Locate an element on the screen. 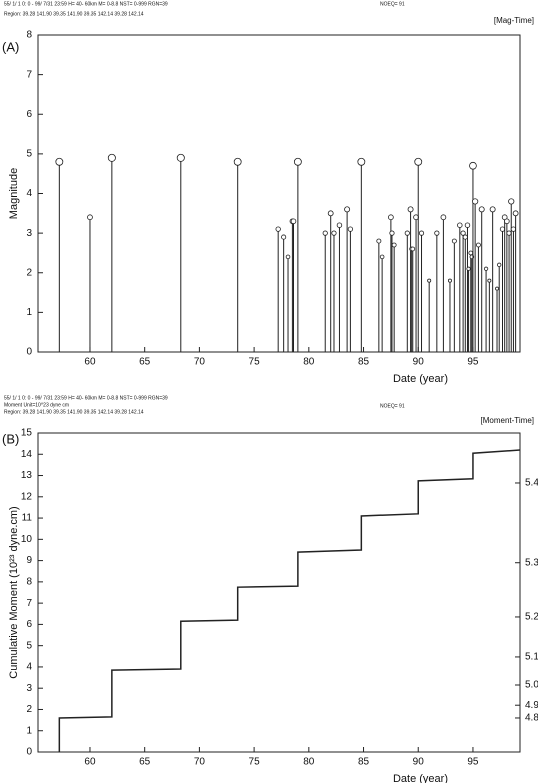  x-tick-label: 65 is located at coordinates (145, 362).